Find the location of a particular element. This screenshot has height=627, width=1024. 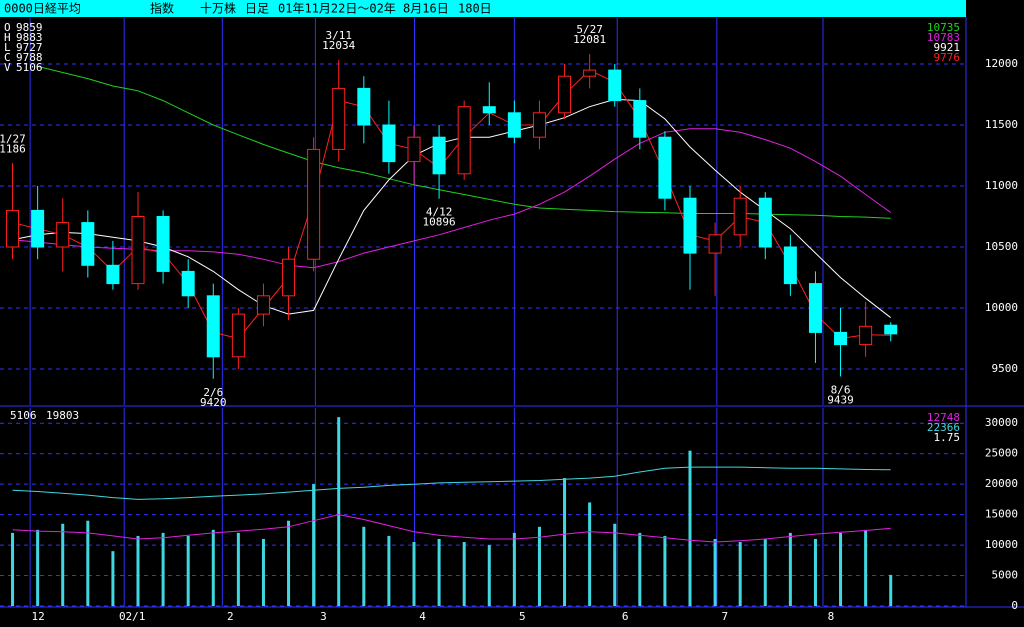

y-tick-label: 20000 is located at coordinates (1001, 483).